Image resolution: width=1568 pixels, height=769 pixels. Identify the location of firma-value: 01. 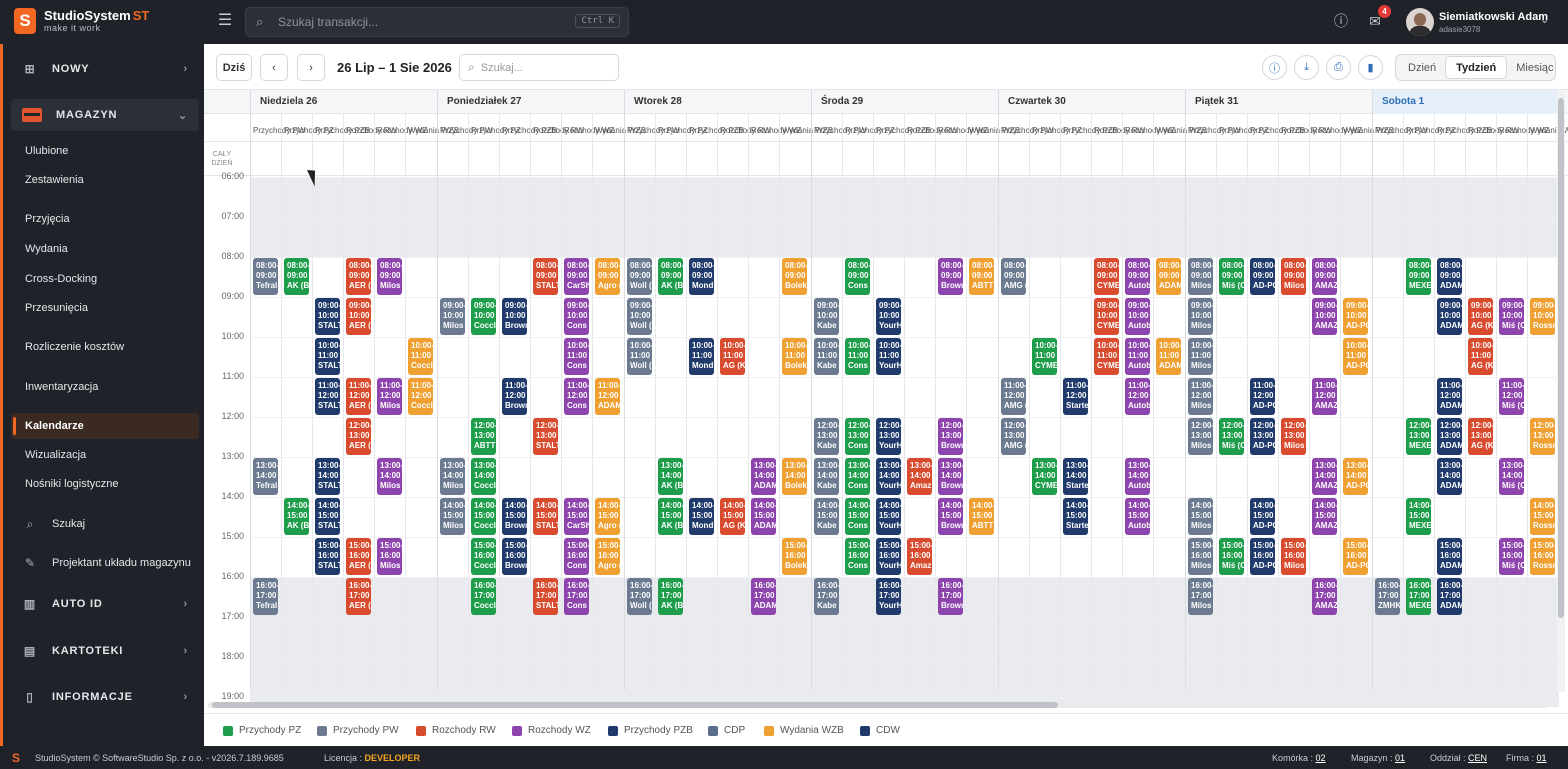
(1541, 758).